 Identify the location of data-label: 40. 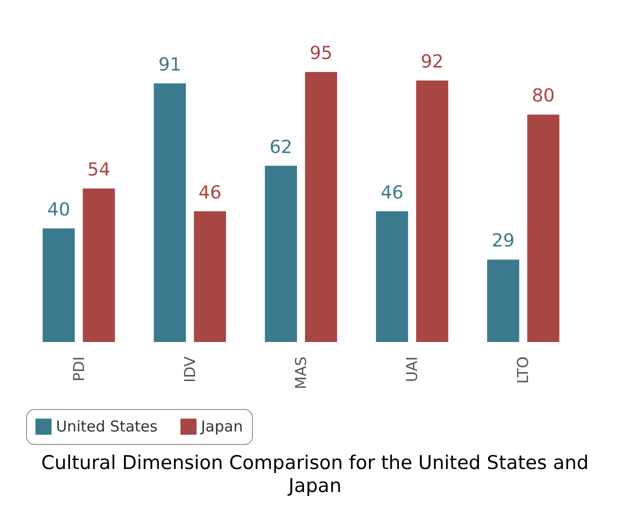
(58, 209).